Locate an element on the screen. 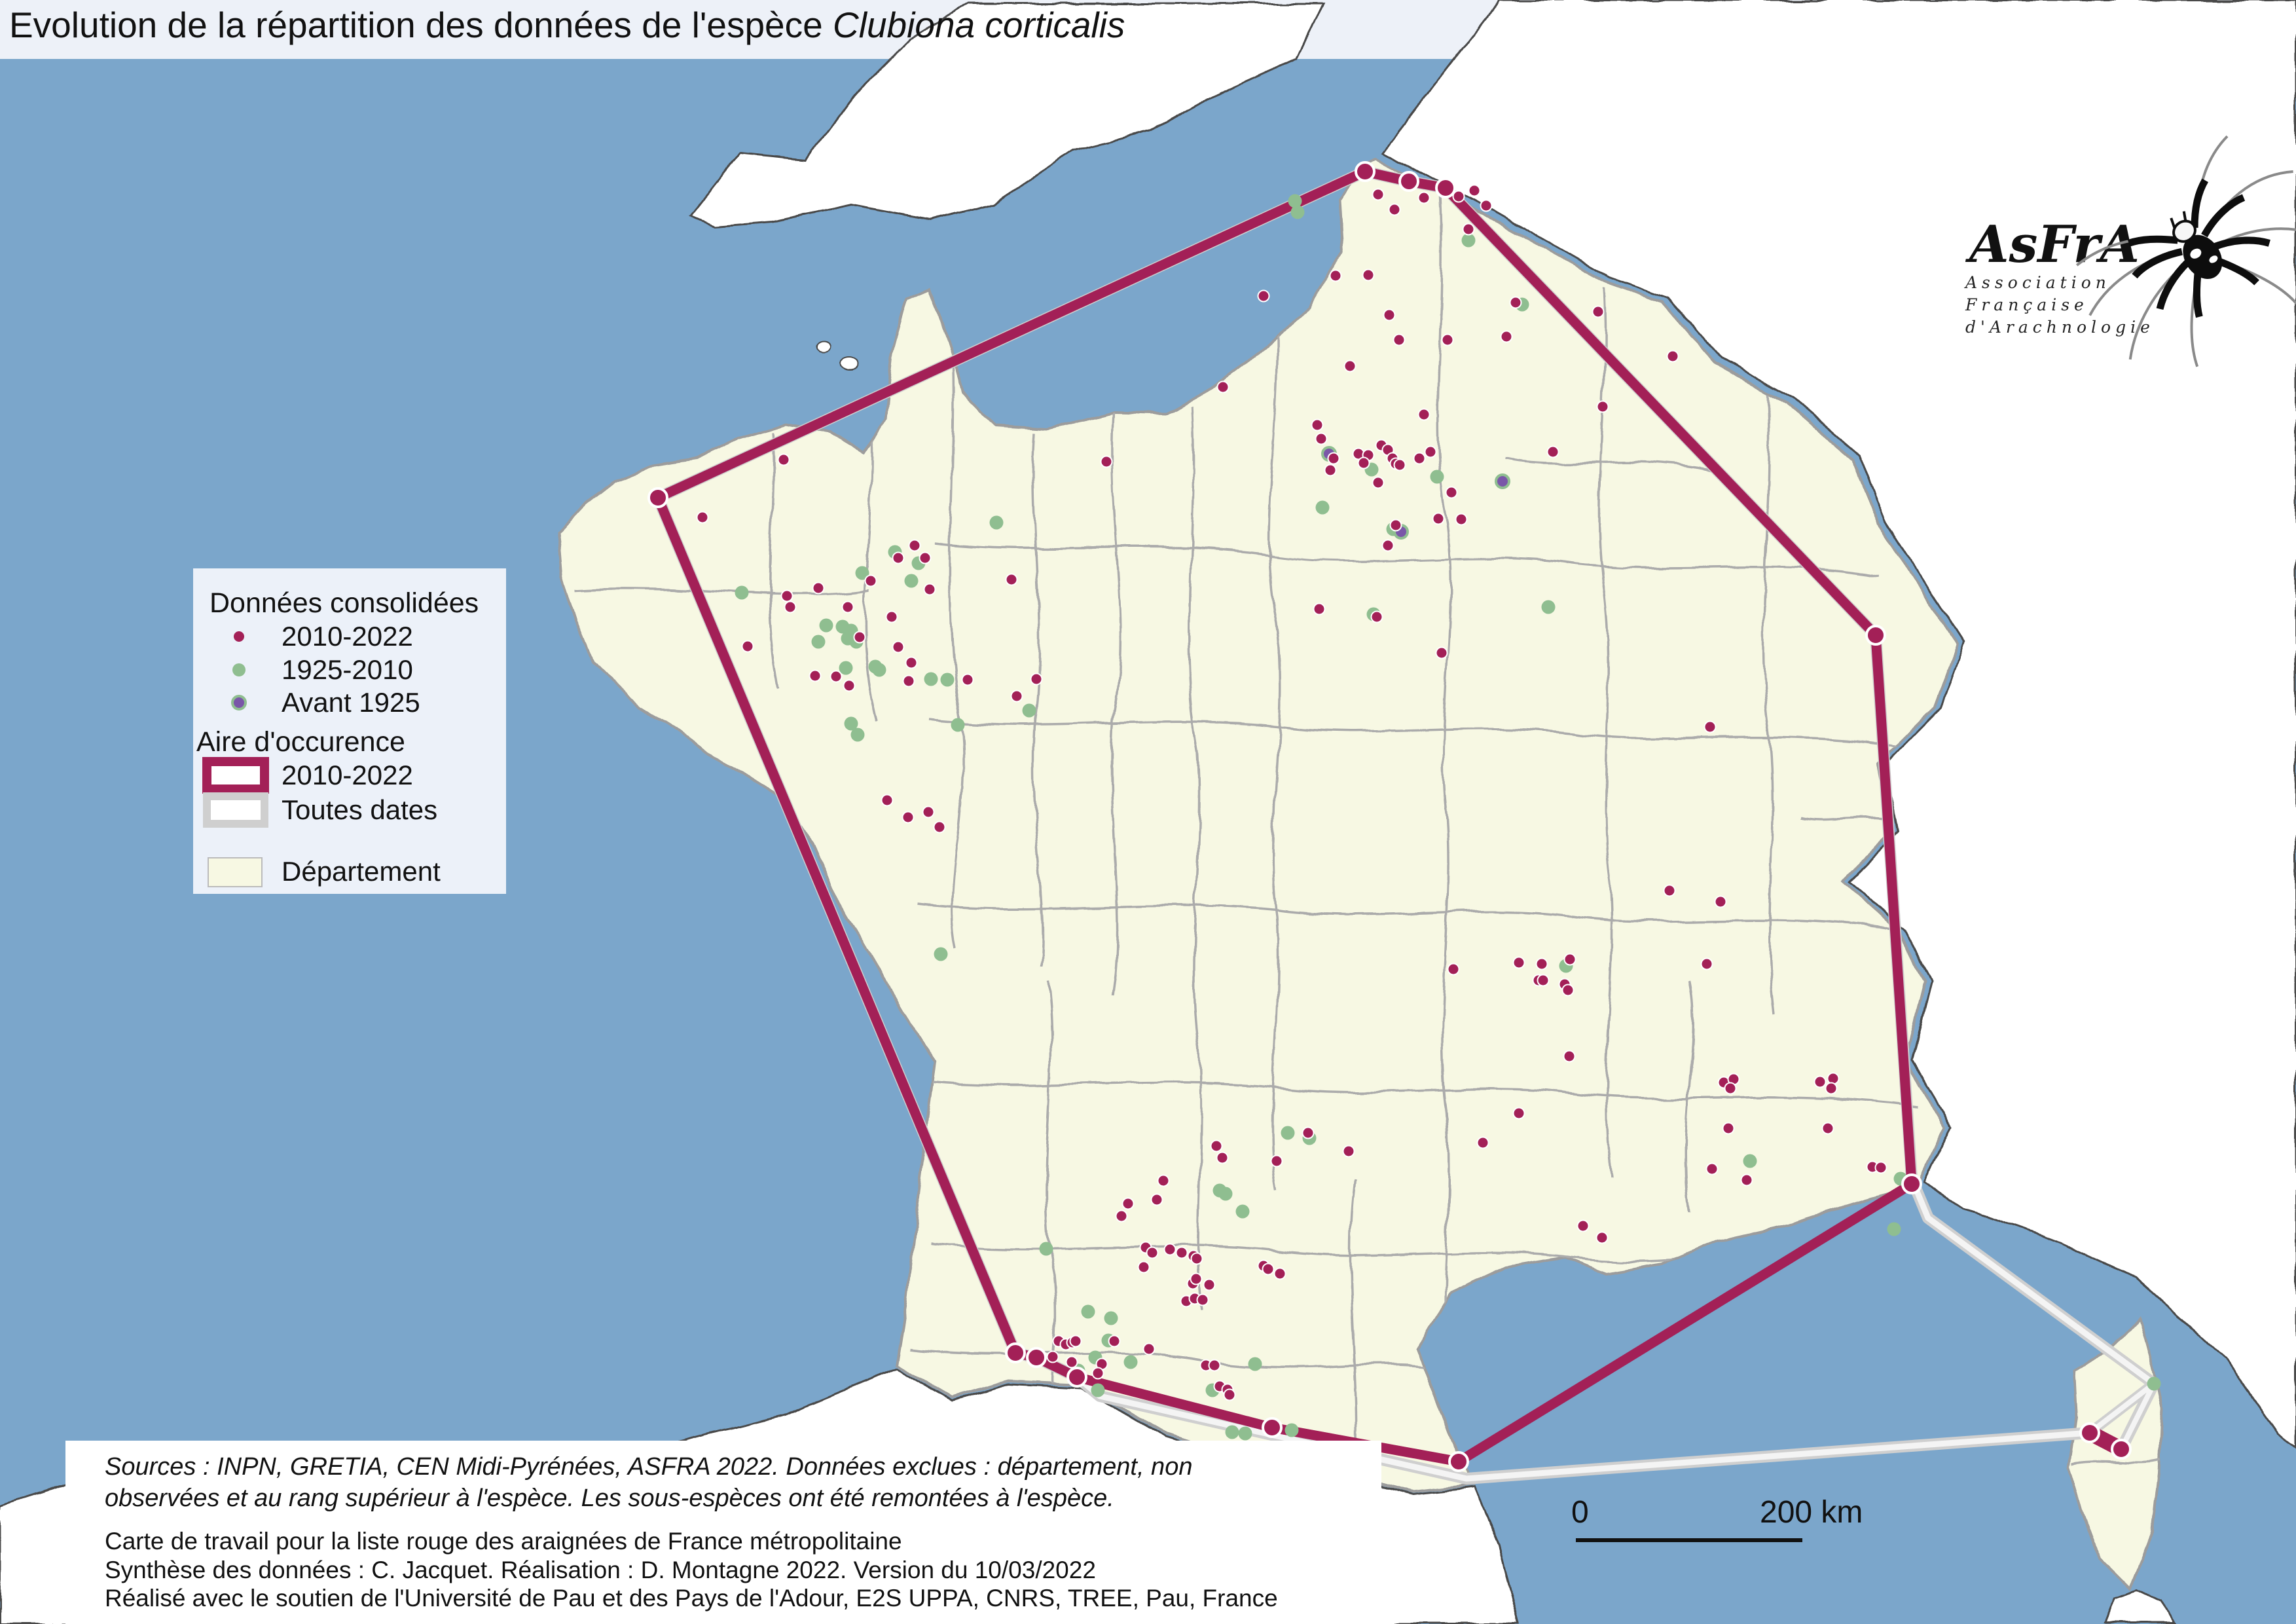 This screenshot has height=1624, width=2296. legend-dot-avant-1925 is located at coordinates (239, 702).